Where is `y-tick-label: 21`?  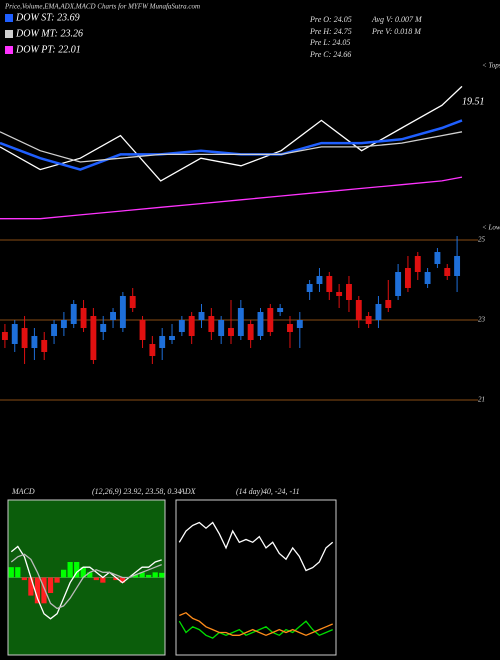 y-tick-label: 21 is located at coordinates (481, 400).